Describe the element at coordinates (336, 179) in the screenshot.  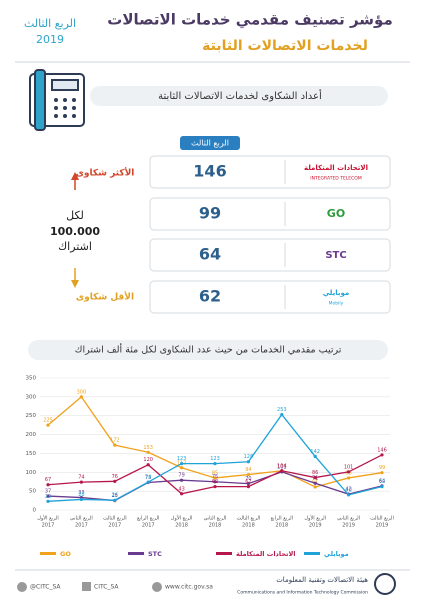
I see `provider-name-en: INTEGRATED TELECOM` at that location.